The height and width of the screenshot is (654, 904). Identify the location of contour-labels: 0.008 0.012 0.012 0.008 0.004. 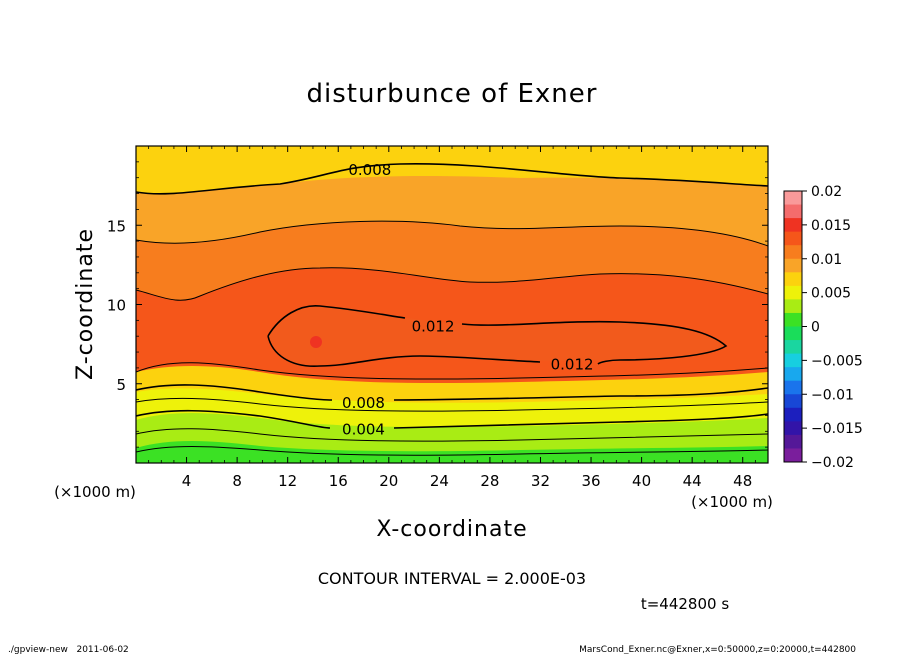
(468, 300).